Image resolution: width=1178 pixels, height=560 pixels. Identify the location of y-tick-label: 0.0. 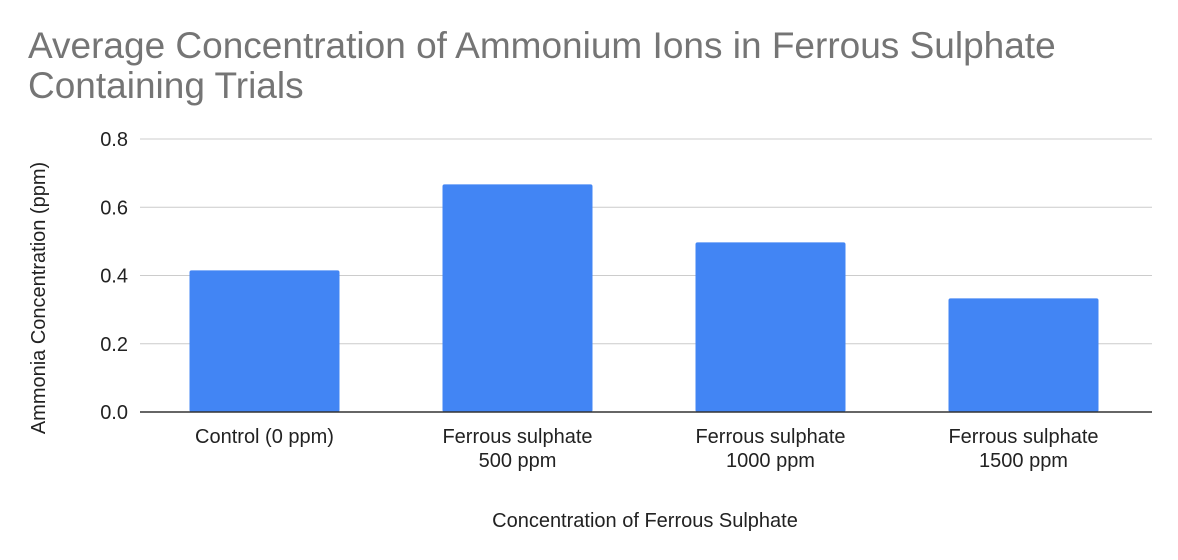
(114, 413).